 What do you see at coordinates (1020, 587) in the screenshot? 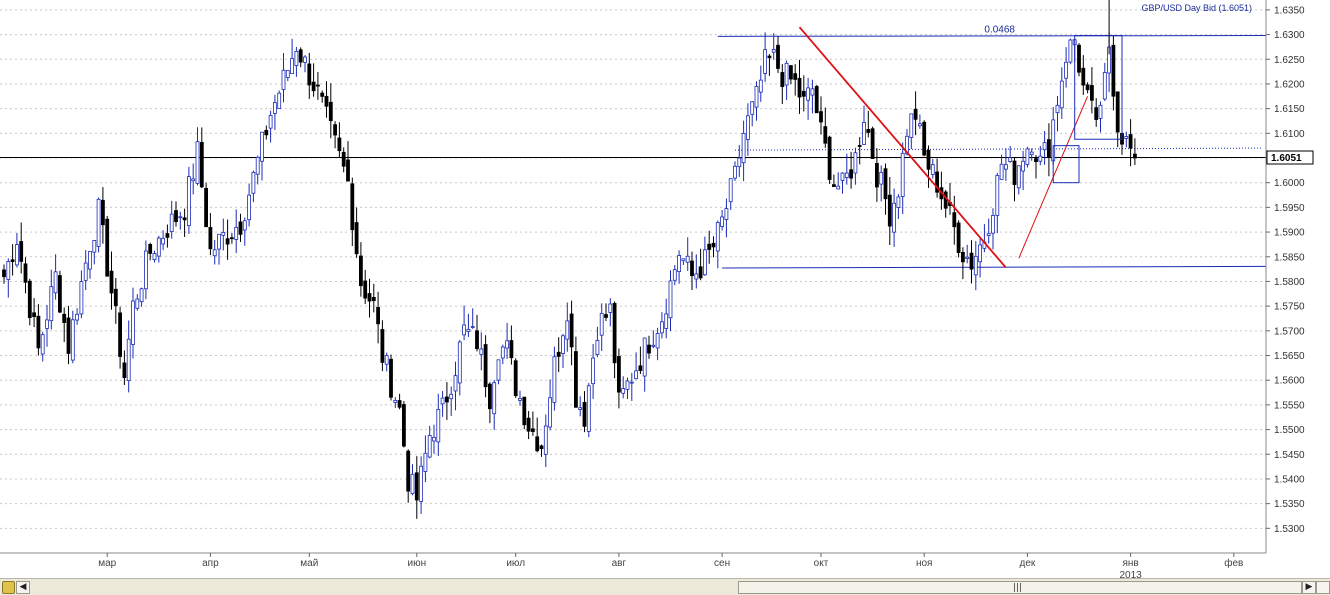
I see `scrollbar-thumb: |||` at bounding box center [1020, 587].